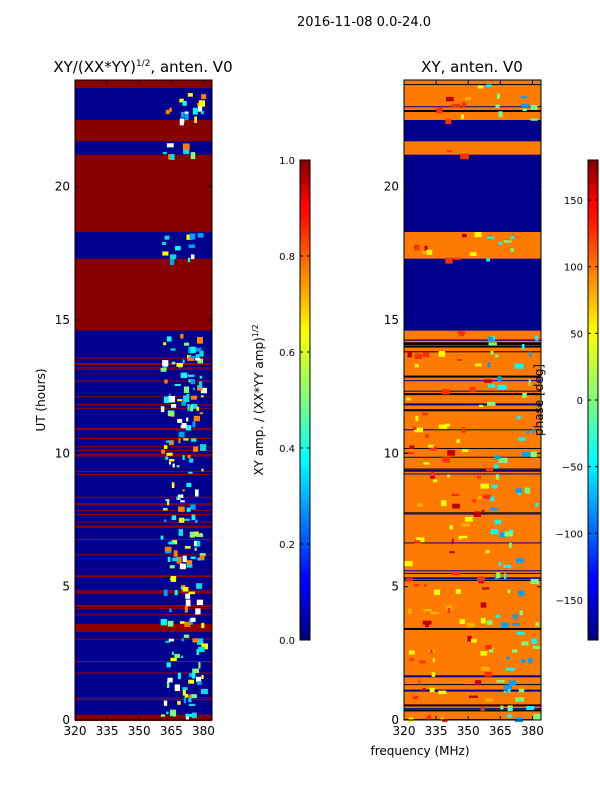 The image size is (600, 800). Describe the element at coordinates (468, 731) in the screenshot. I see `x-tick-label: 350` at that location.